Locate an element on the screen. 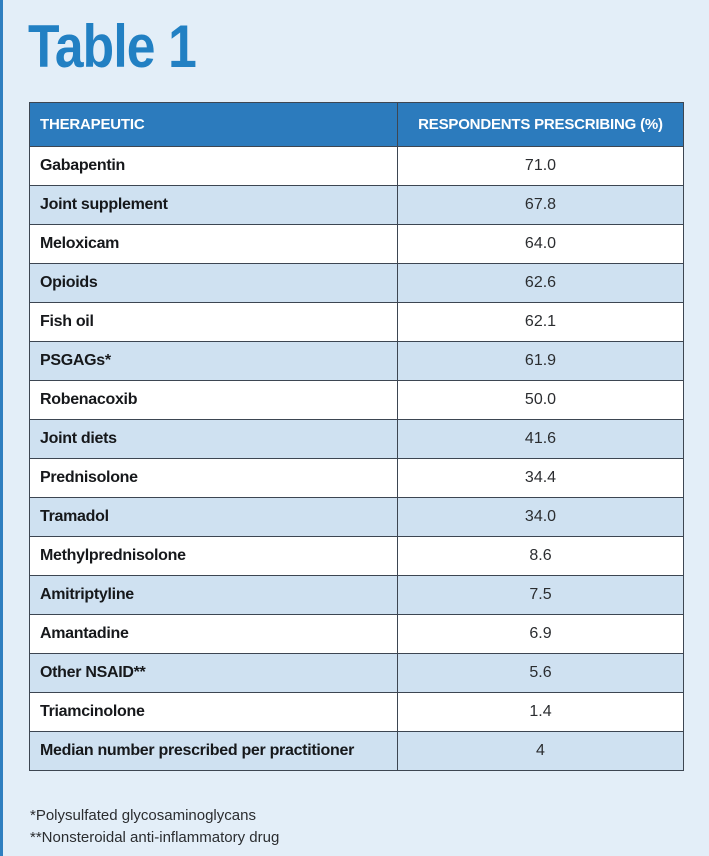 The height and width of the screenshot is (856, 709). table-row: Prednisolone 34.4 is located at coordinates (356, 478).